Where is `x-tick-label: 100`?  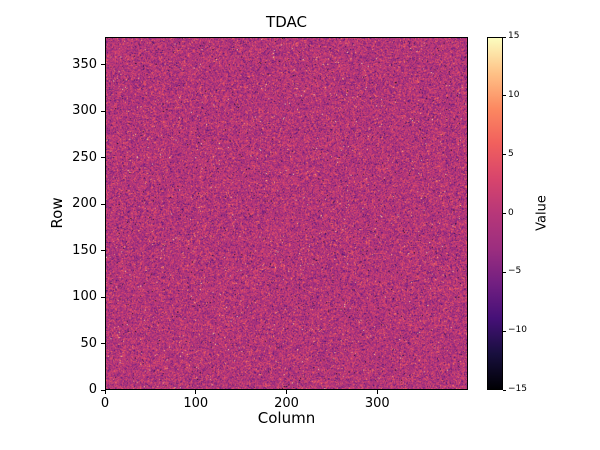 x-tick-label: 100 is located at coordinates (196, 403).